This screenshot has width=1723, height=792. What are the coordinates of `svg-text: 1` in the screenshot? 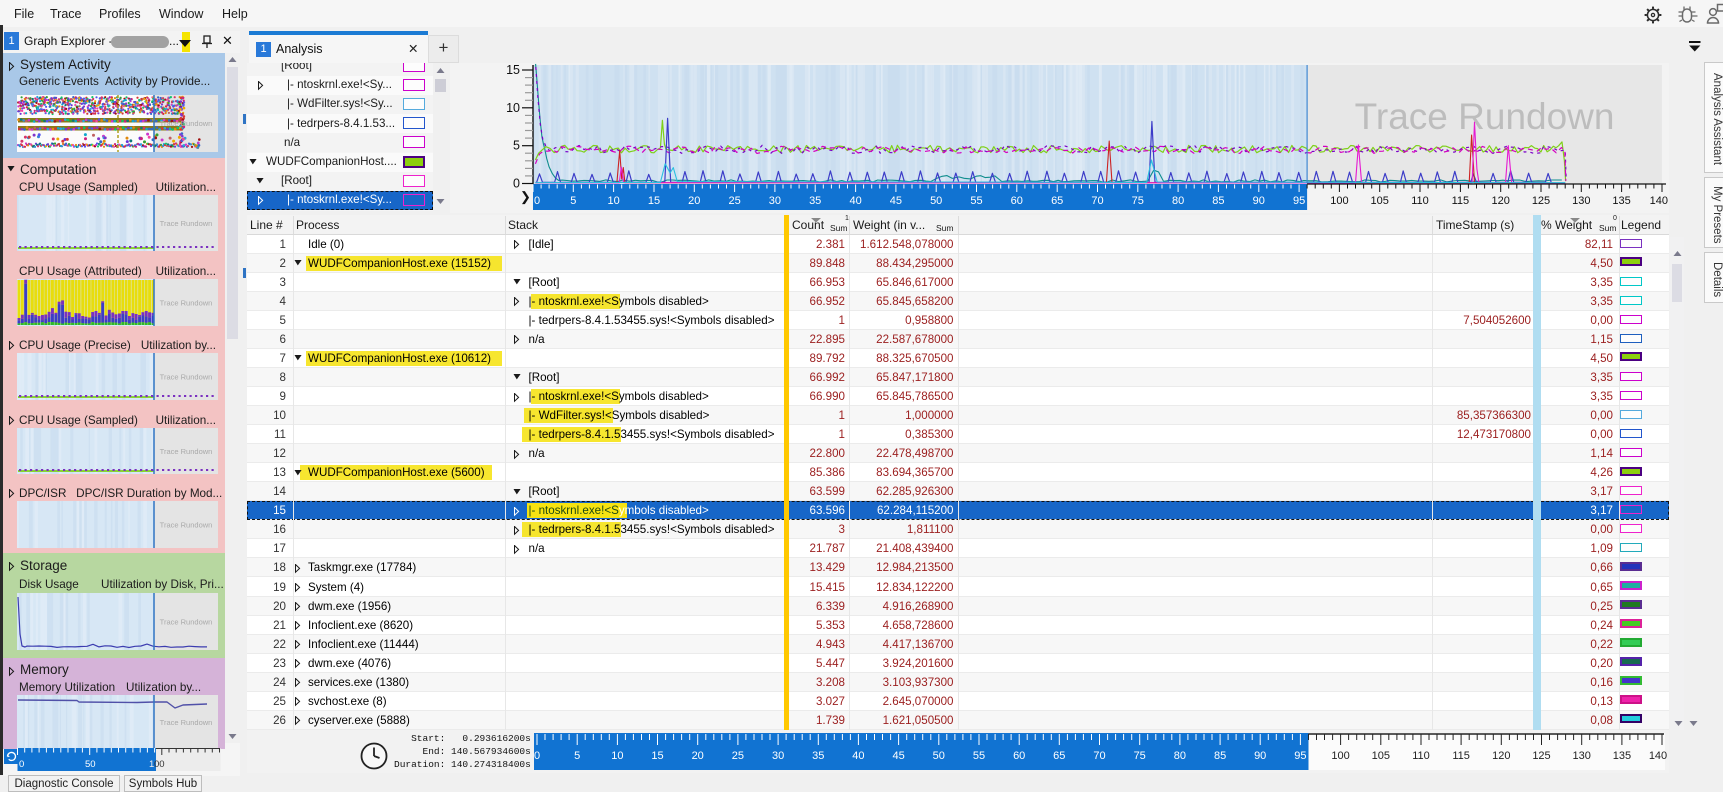 It's located at (151, 764).